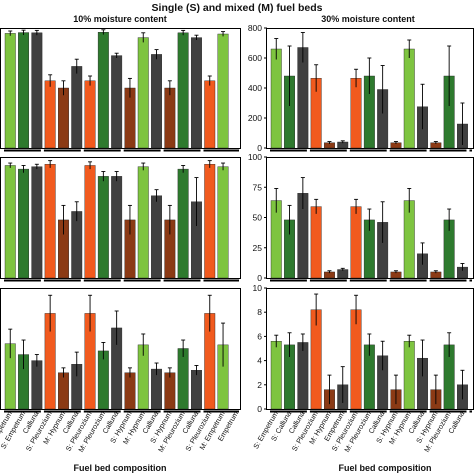  I want to click on figure-title: Single (S) and mixed (M) fuel beds, so click(237, 8).